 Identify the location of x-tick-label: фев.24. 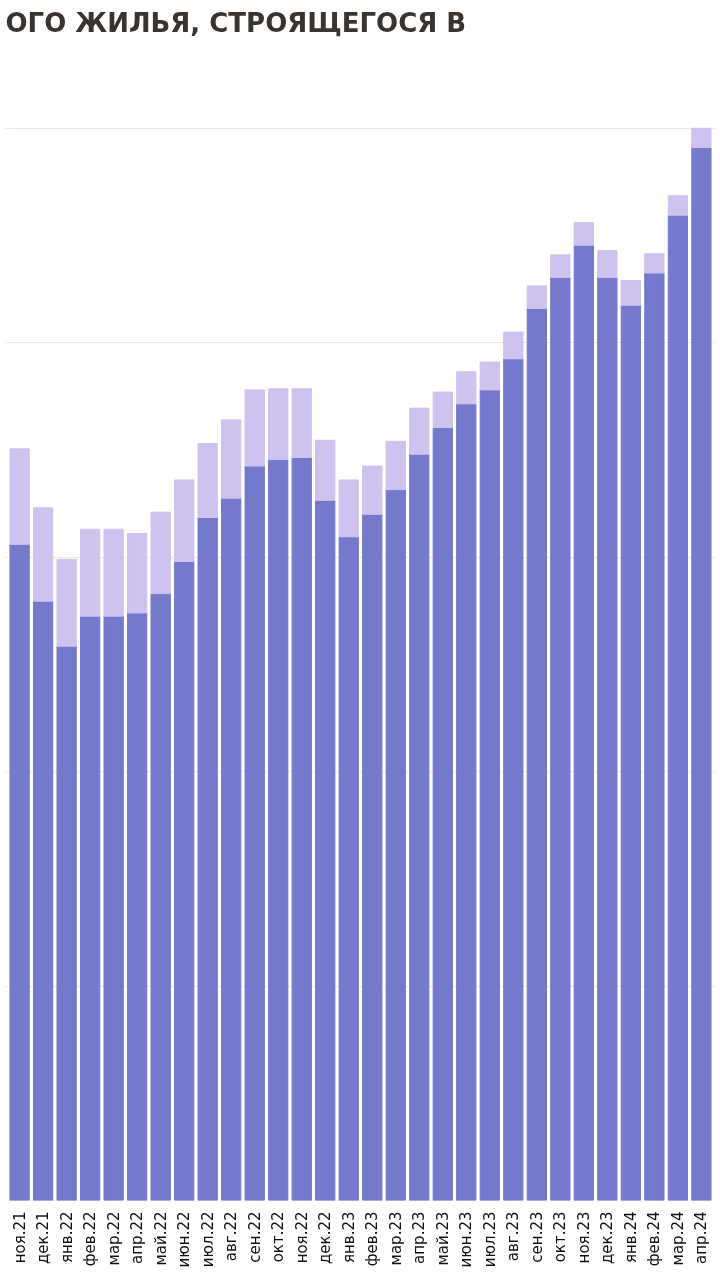
(654, 1239).